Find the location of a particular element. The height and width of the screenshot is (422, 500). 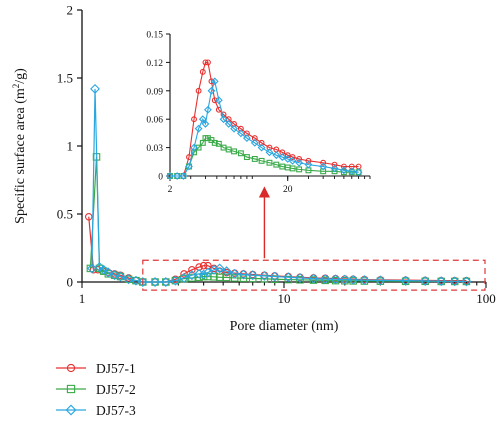

y-axis-label-main: Specific surface area (m is located at coordinates (20, 156).